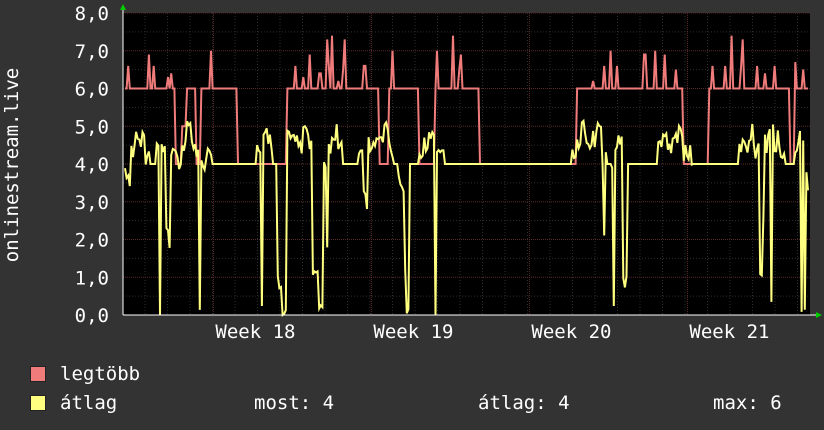 The height and width of the screenshot is (430, 824). Describe the element at coordinates (512, 403) in the screenshot. I see `stat-avg-label: átlag:` at that location.